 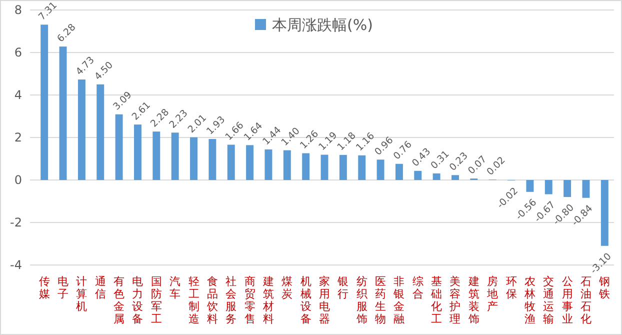 What do you see at coordinates (194, 300) in the screenshot?
I see `x-tick-label: 轻工制造` at bounding box center [194, 300].